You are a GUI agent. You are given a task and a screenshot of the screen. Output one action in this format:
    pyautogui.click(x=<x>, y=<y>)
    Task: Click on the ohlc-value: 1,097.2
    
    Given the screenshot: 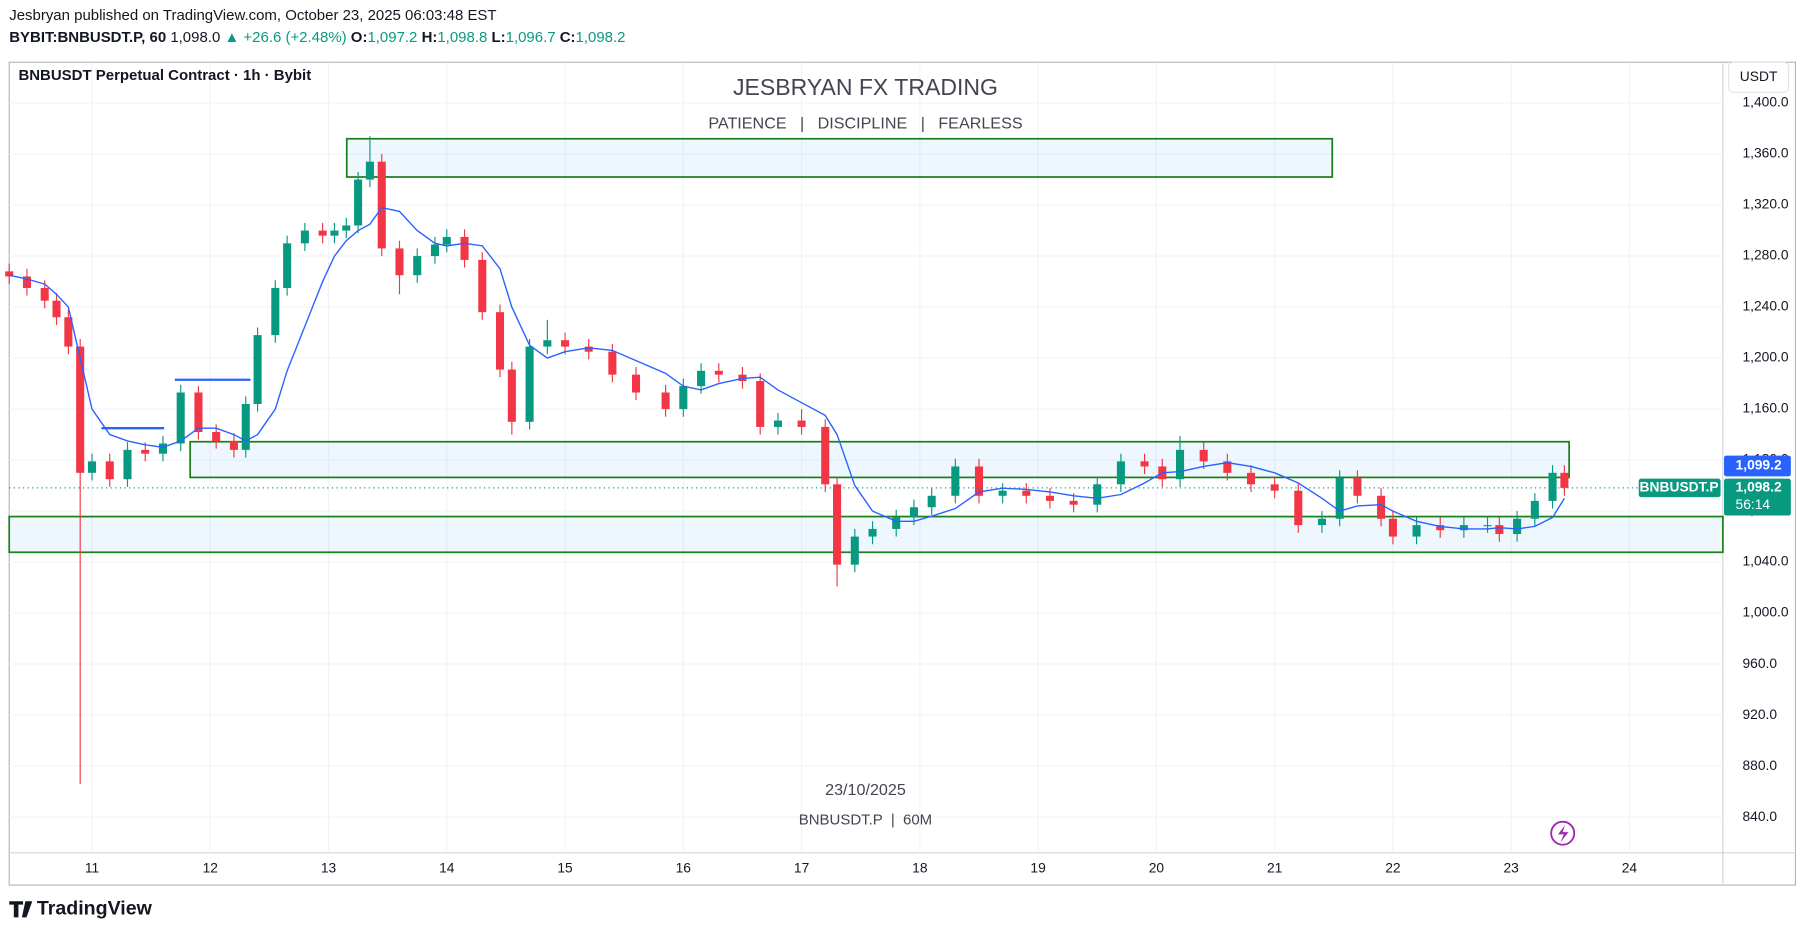 What is the action you would take?
    pyautogui.click(x=392, y=37)
    